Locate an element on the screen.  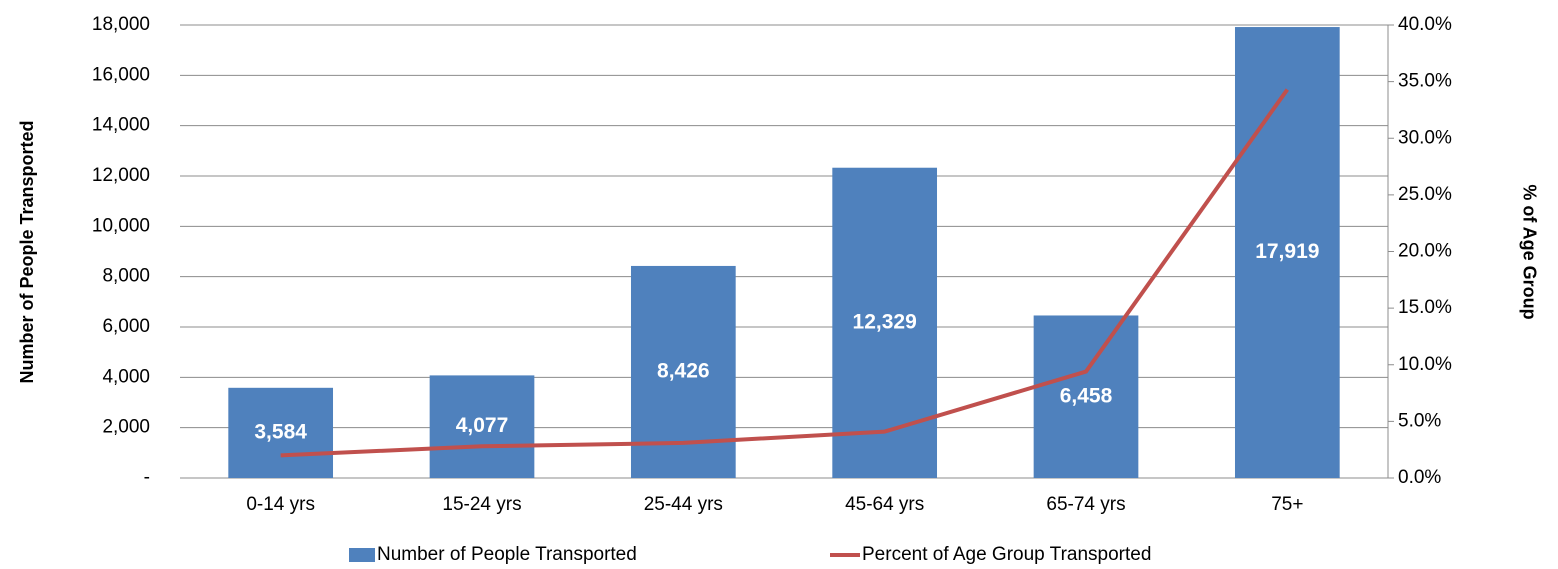
y-tick-label: 6,000 is located at coordinates (126, 326).